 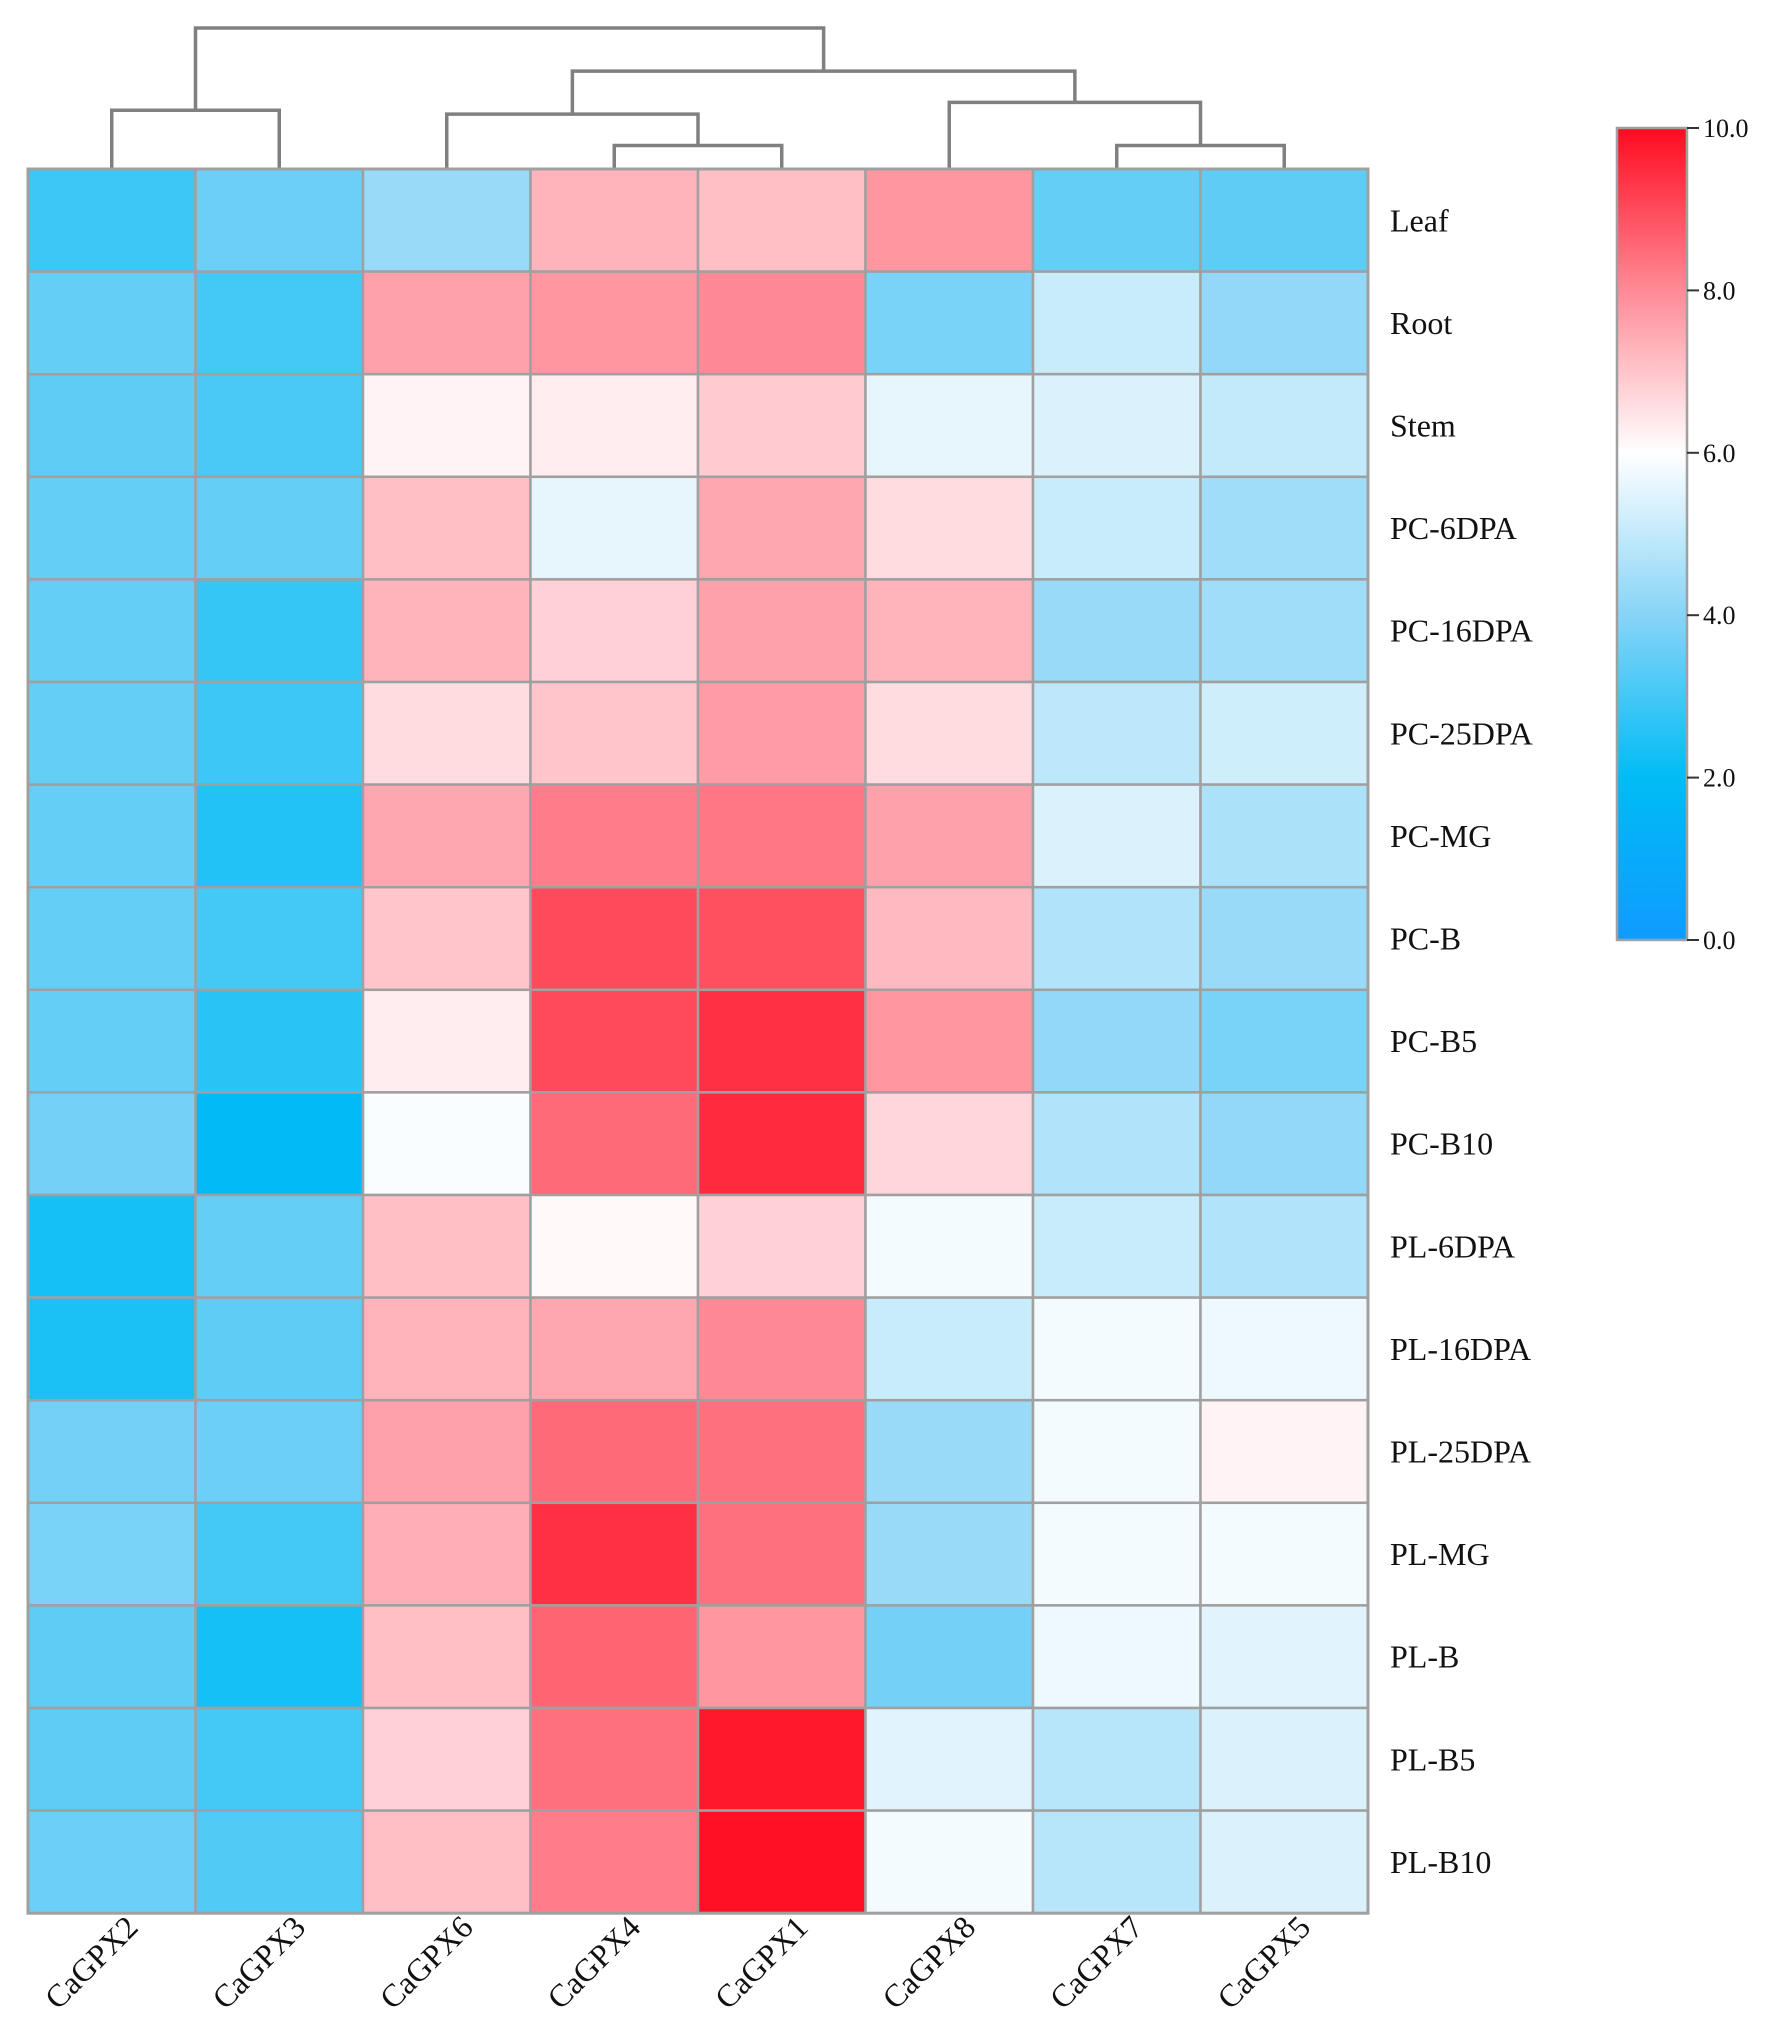 What do you see at coordinates (1461, 733) in the screenshot?
I see `row-label: PC-25DPA` at bounding box center [1461, 733].